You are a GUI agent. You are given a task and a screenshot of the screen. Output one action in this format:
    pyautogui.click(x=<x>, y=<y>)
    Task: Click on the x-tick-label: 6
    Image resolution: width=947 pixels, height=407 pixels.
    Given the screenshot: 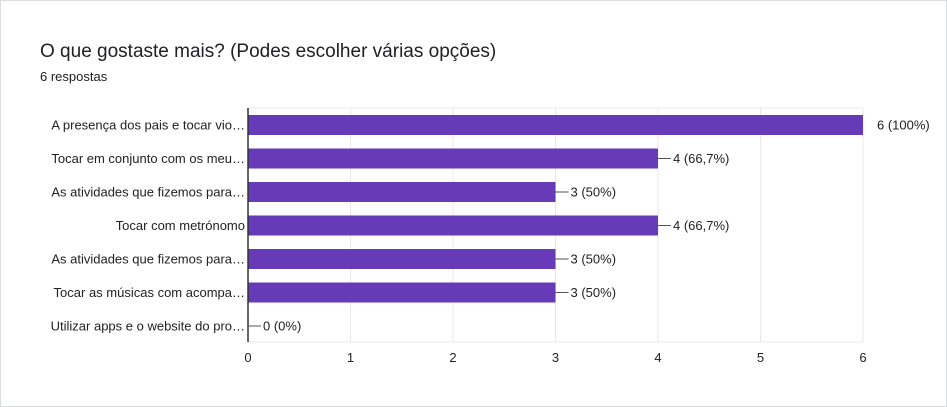 What is the action you would take?
    pyautogui.click(x=862, y=357)
    